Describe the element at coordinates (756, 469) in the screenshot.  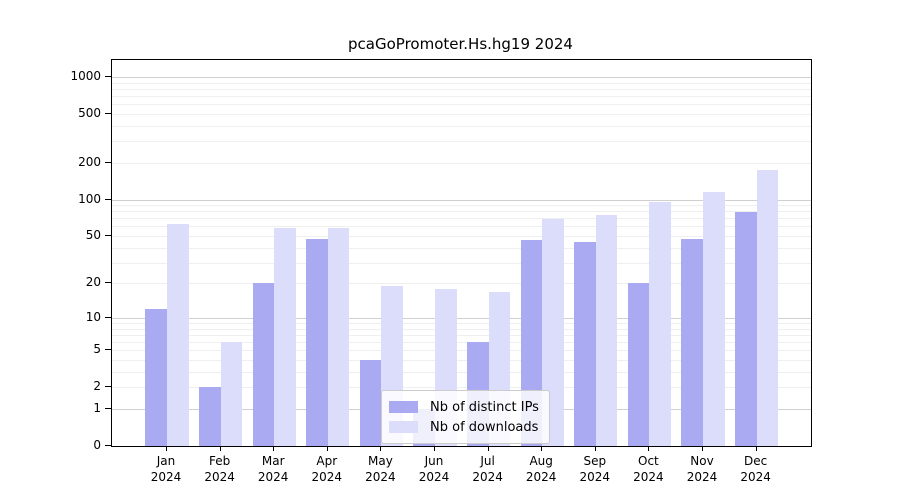
I see `x-axis-tick-label-dec: Dec 2024` at that location.